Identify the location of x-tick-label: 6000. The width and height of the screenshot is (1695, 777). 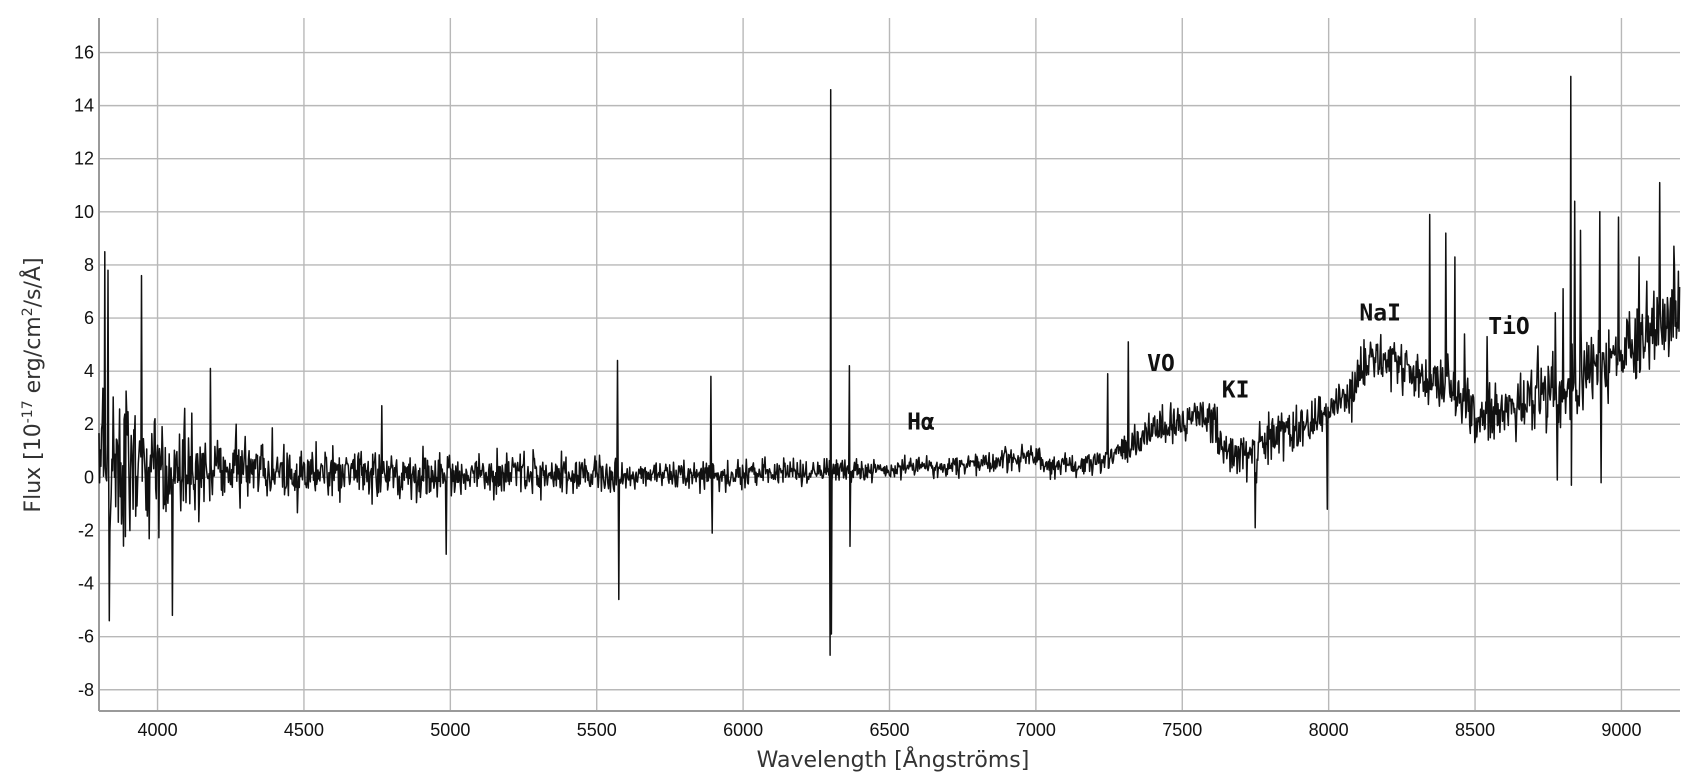
(743, 730).